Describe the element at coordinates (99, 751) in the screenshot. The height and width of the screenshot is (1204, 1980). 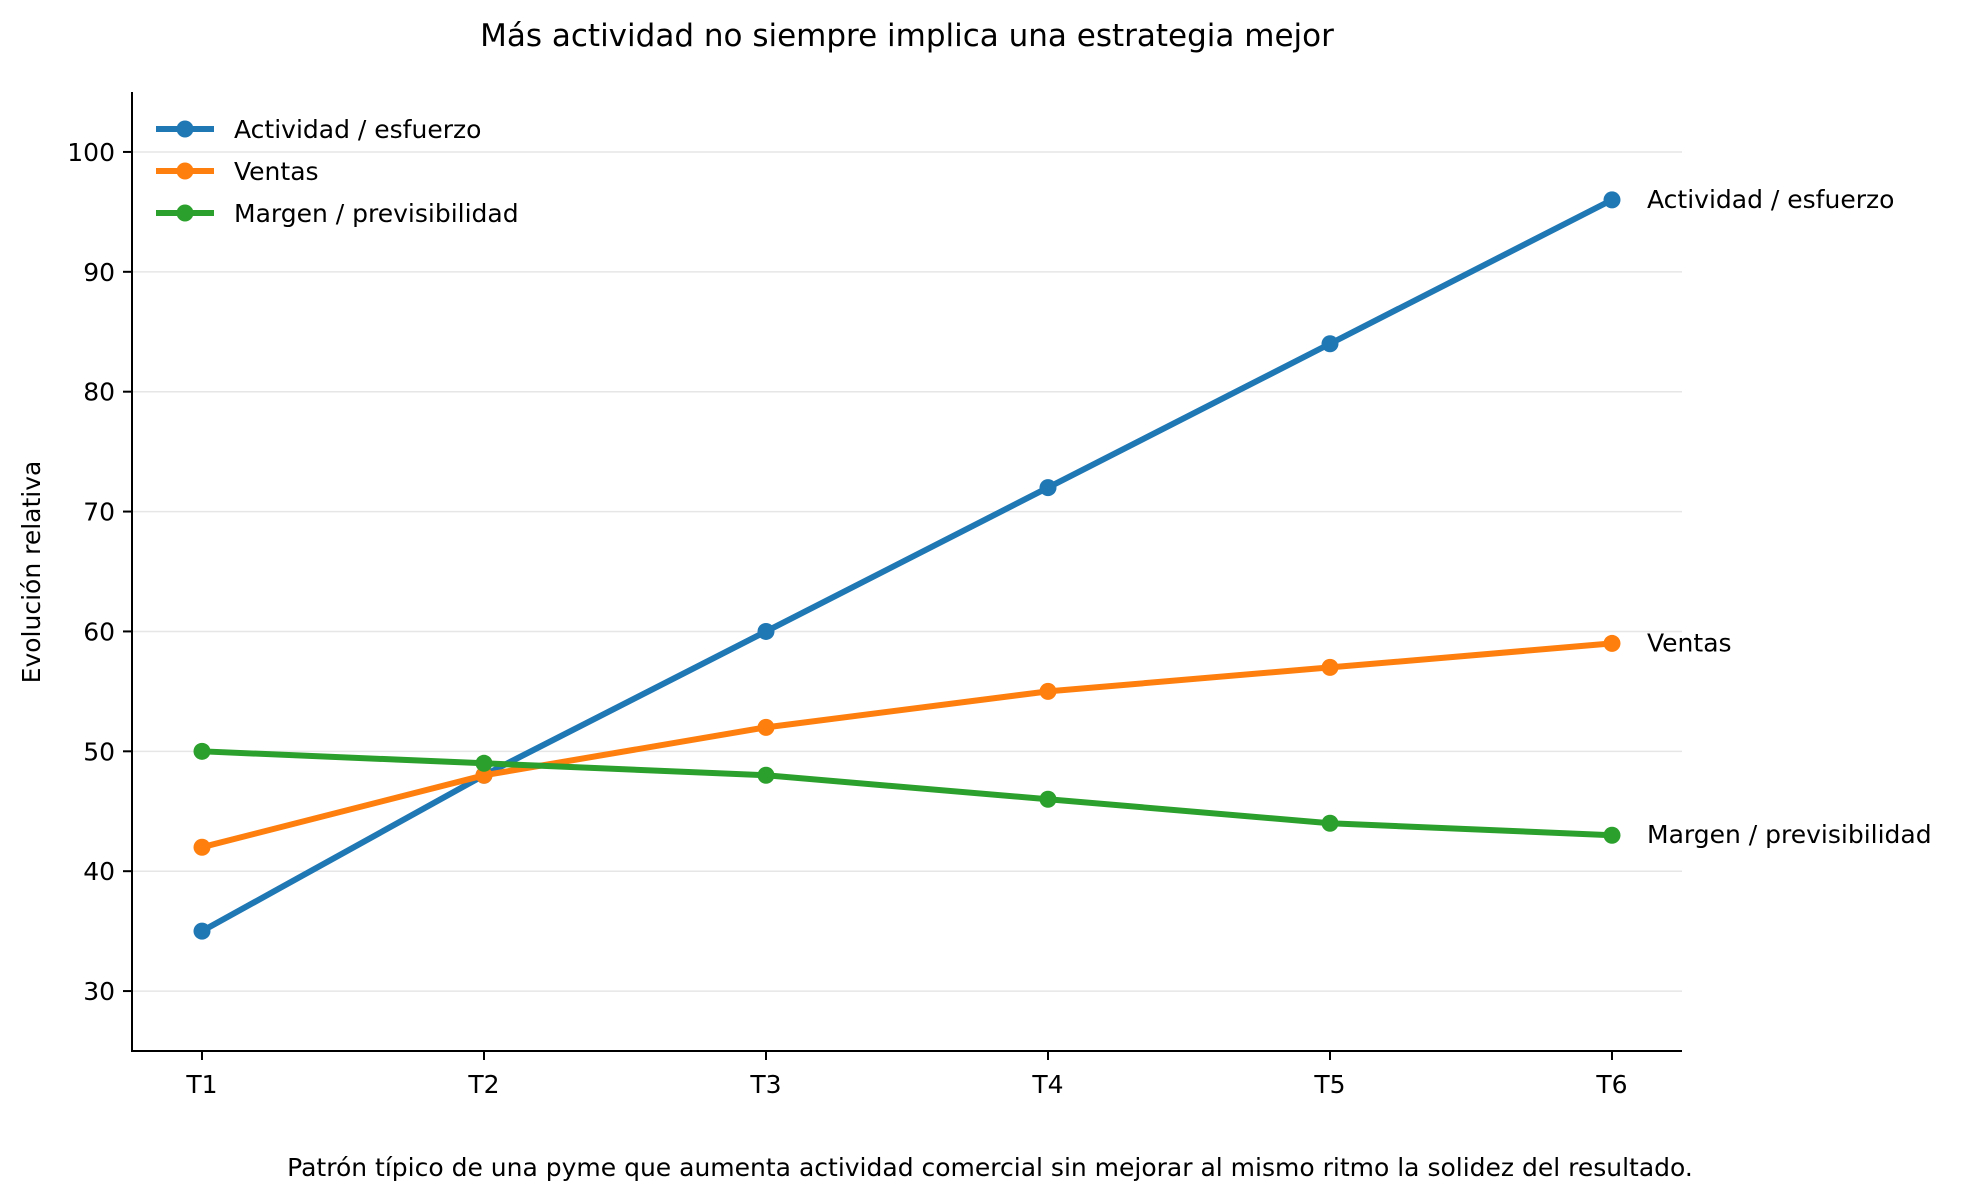
I see `y-tick-label: 50` at that location.